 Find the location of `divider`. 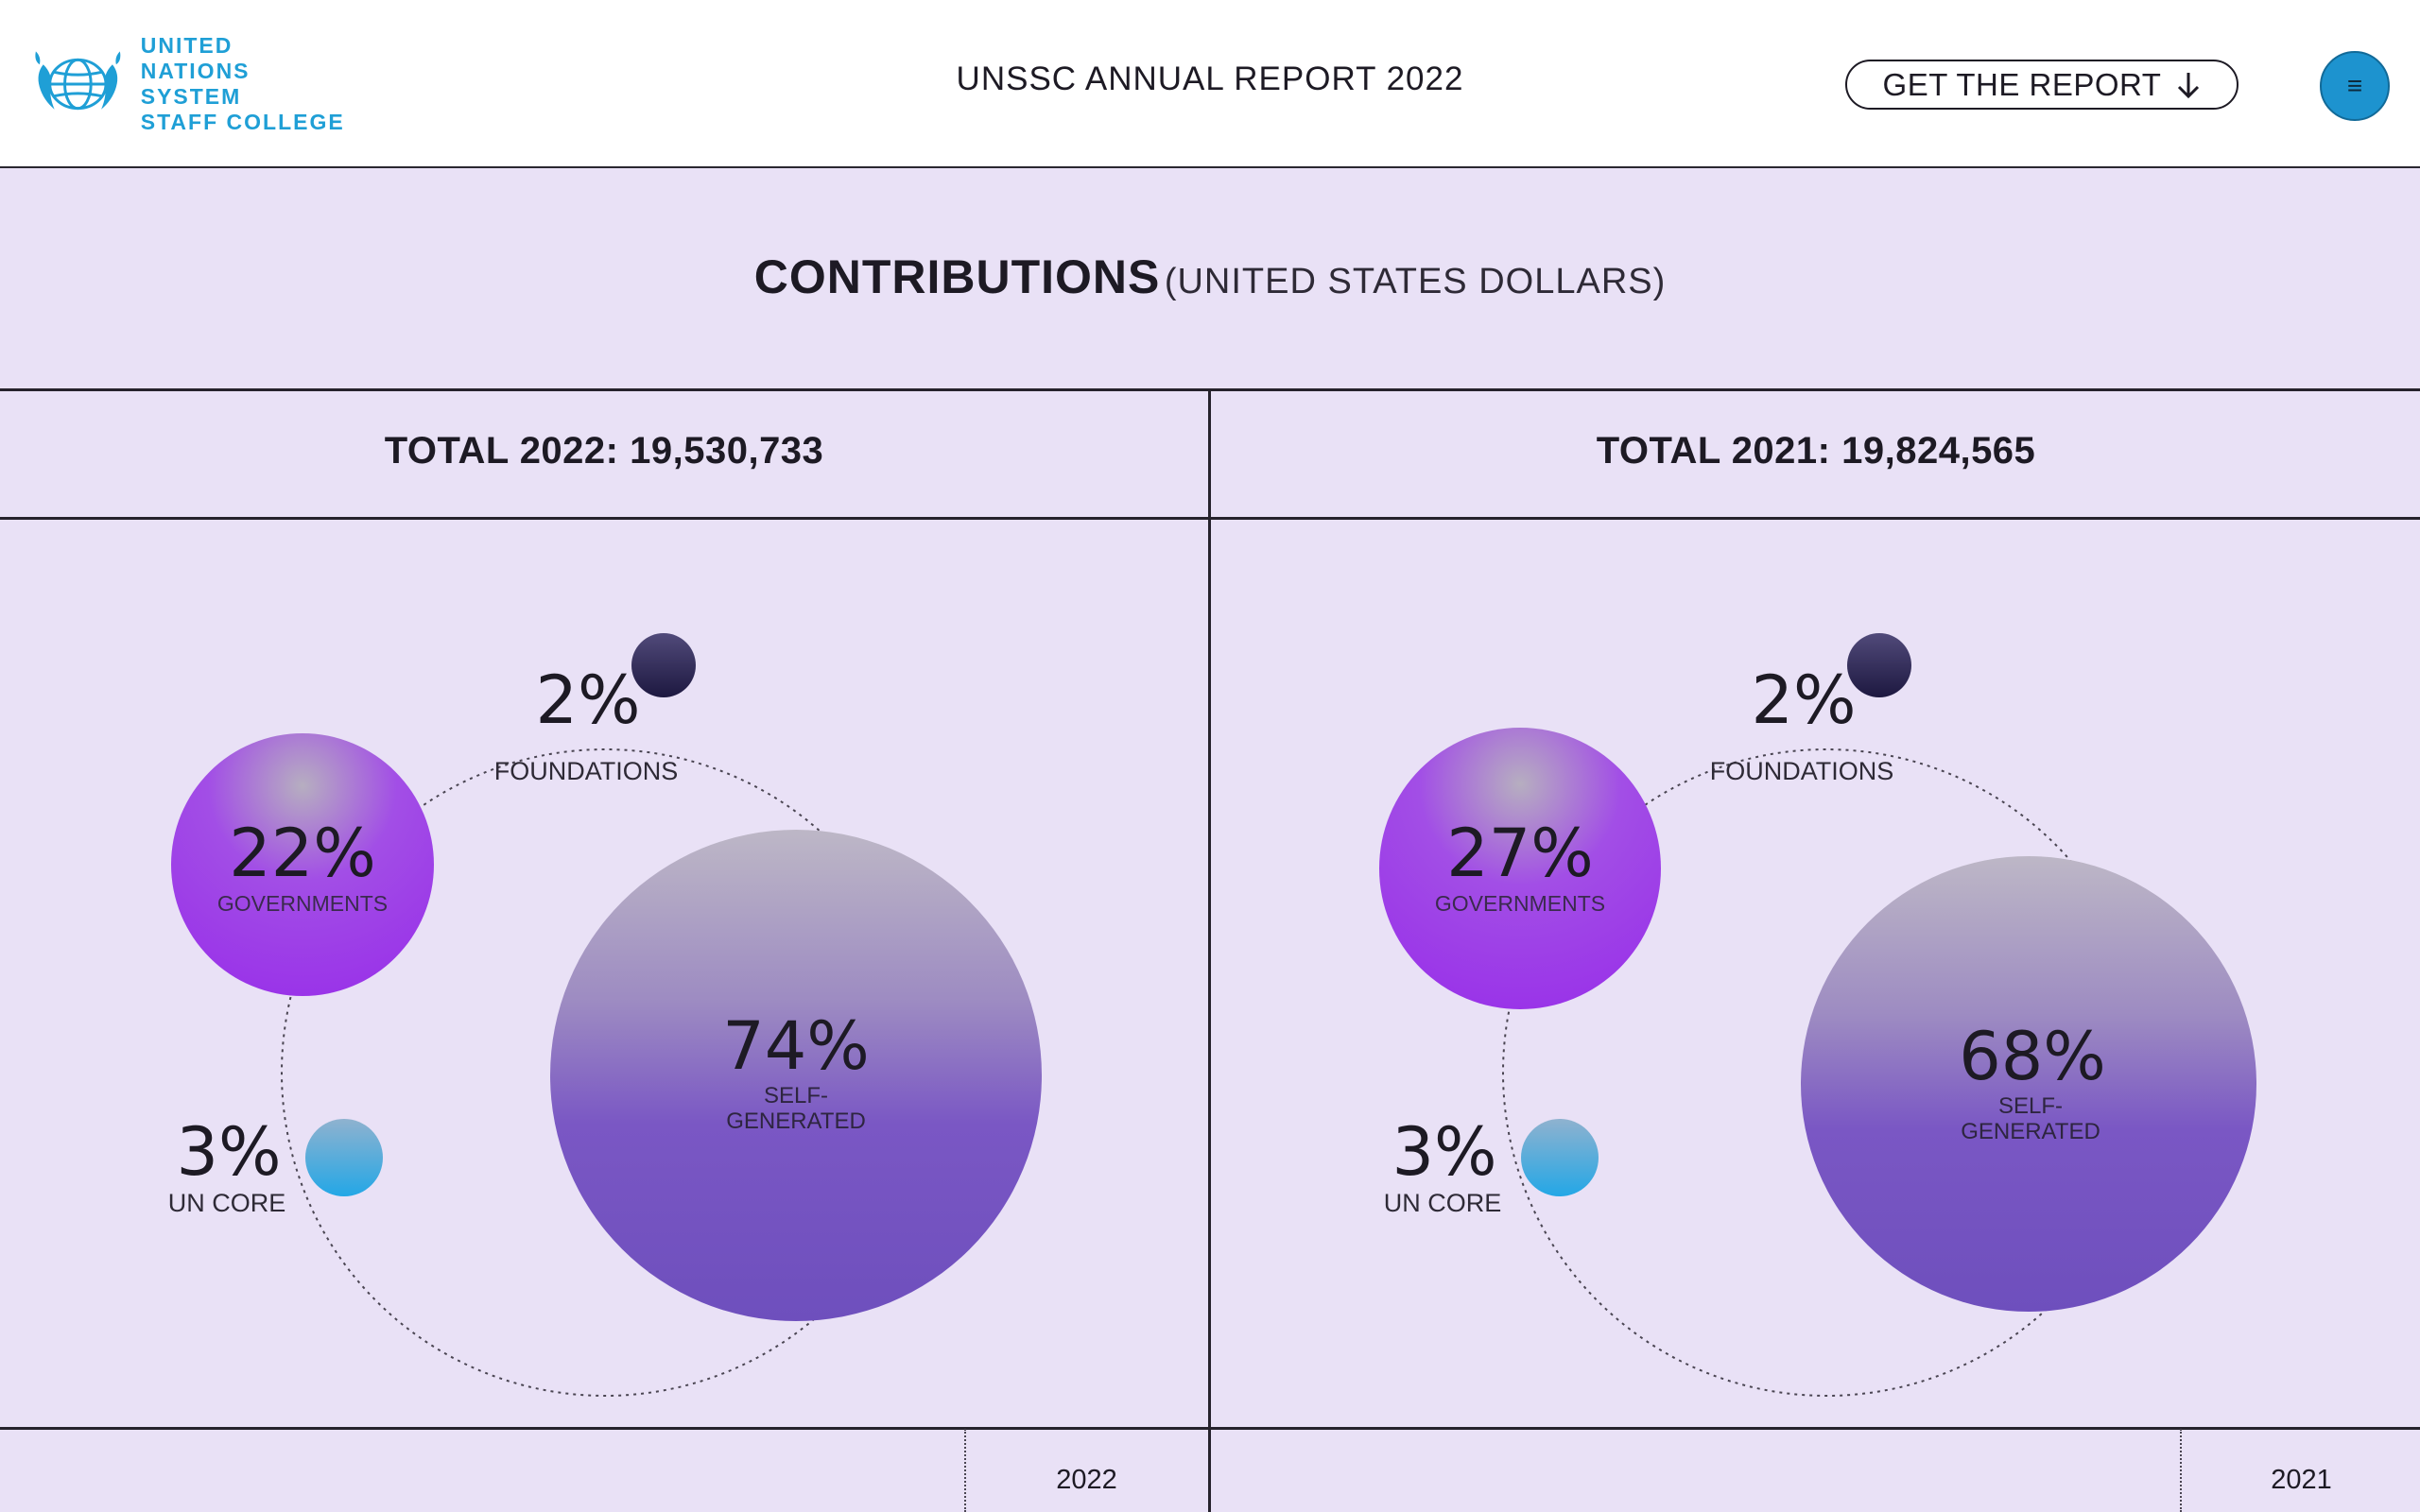

divider is located at coordinates (1210, 389).